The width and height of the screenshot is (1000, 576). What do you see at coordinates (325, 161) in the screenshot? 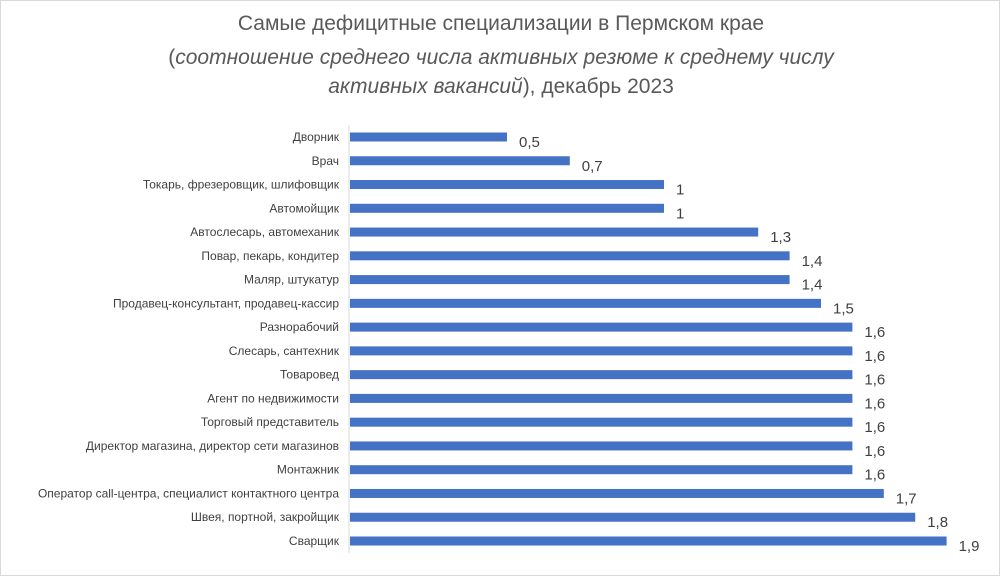
I see `category-label: Врач` at bounding box center [325, 161].